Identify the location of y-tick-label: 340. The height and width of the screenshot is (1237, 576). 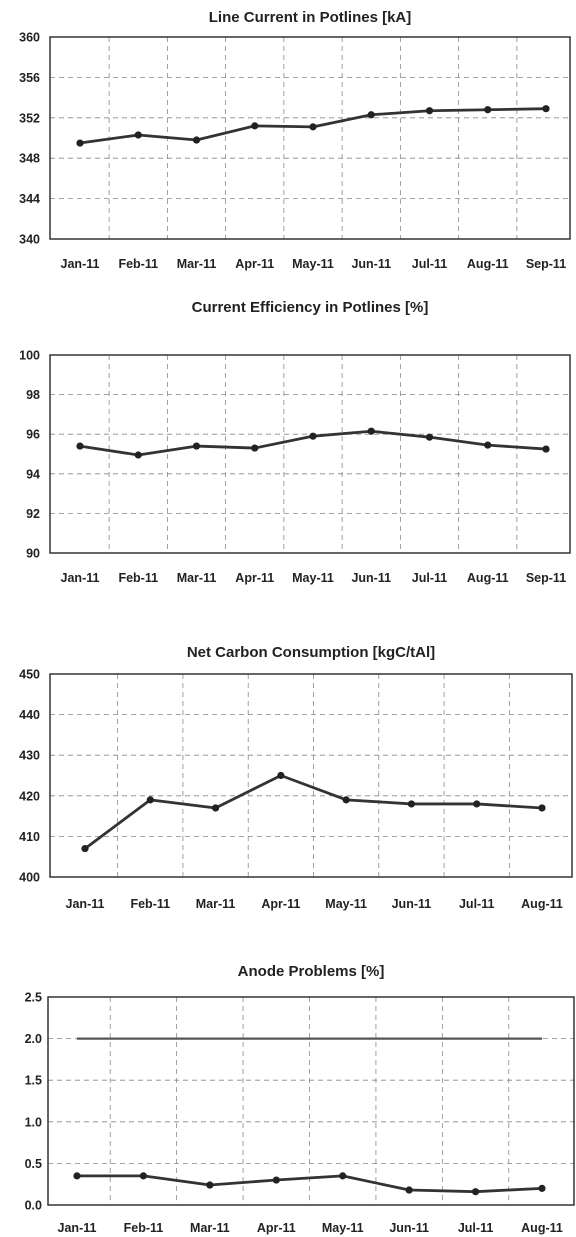
(29, 240).